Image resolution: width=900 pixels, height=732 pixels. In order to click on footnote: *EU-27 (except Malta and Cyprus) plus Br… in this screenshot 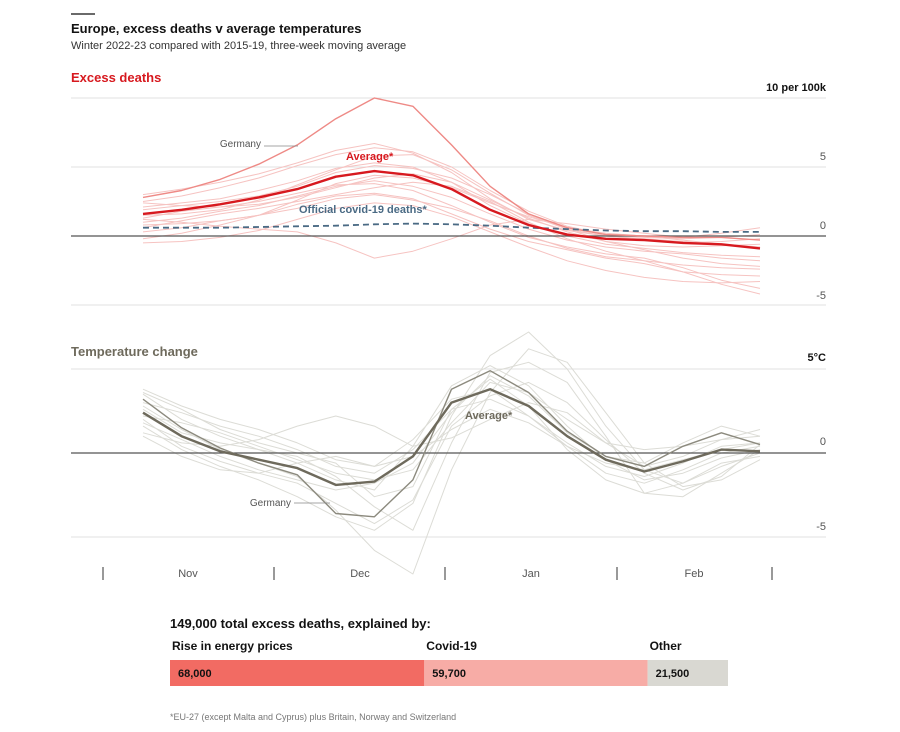, I will do `click(313, 717)`.